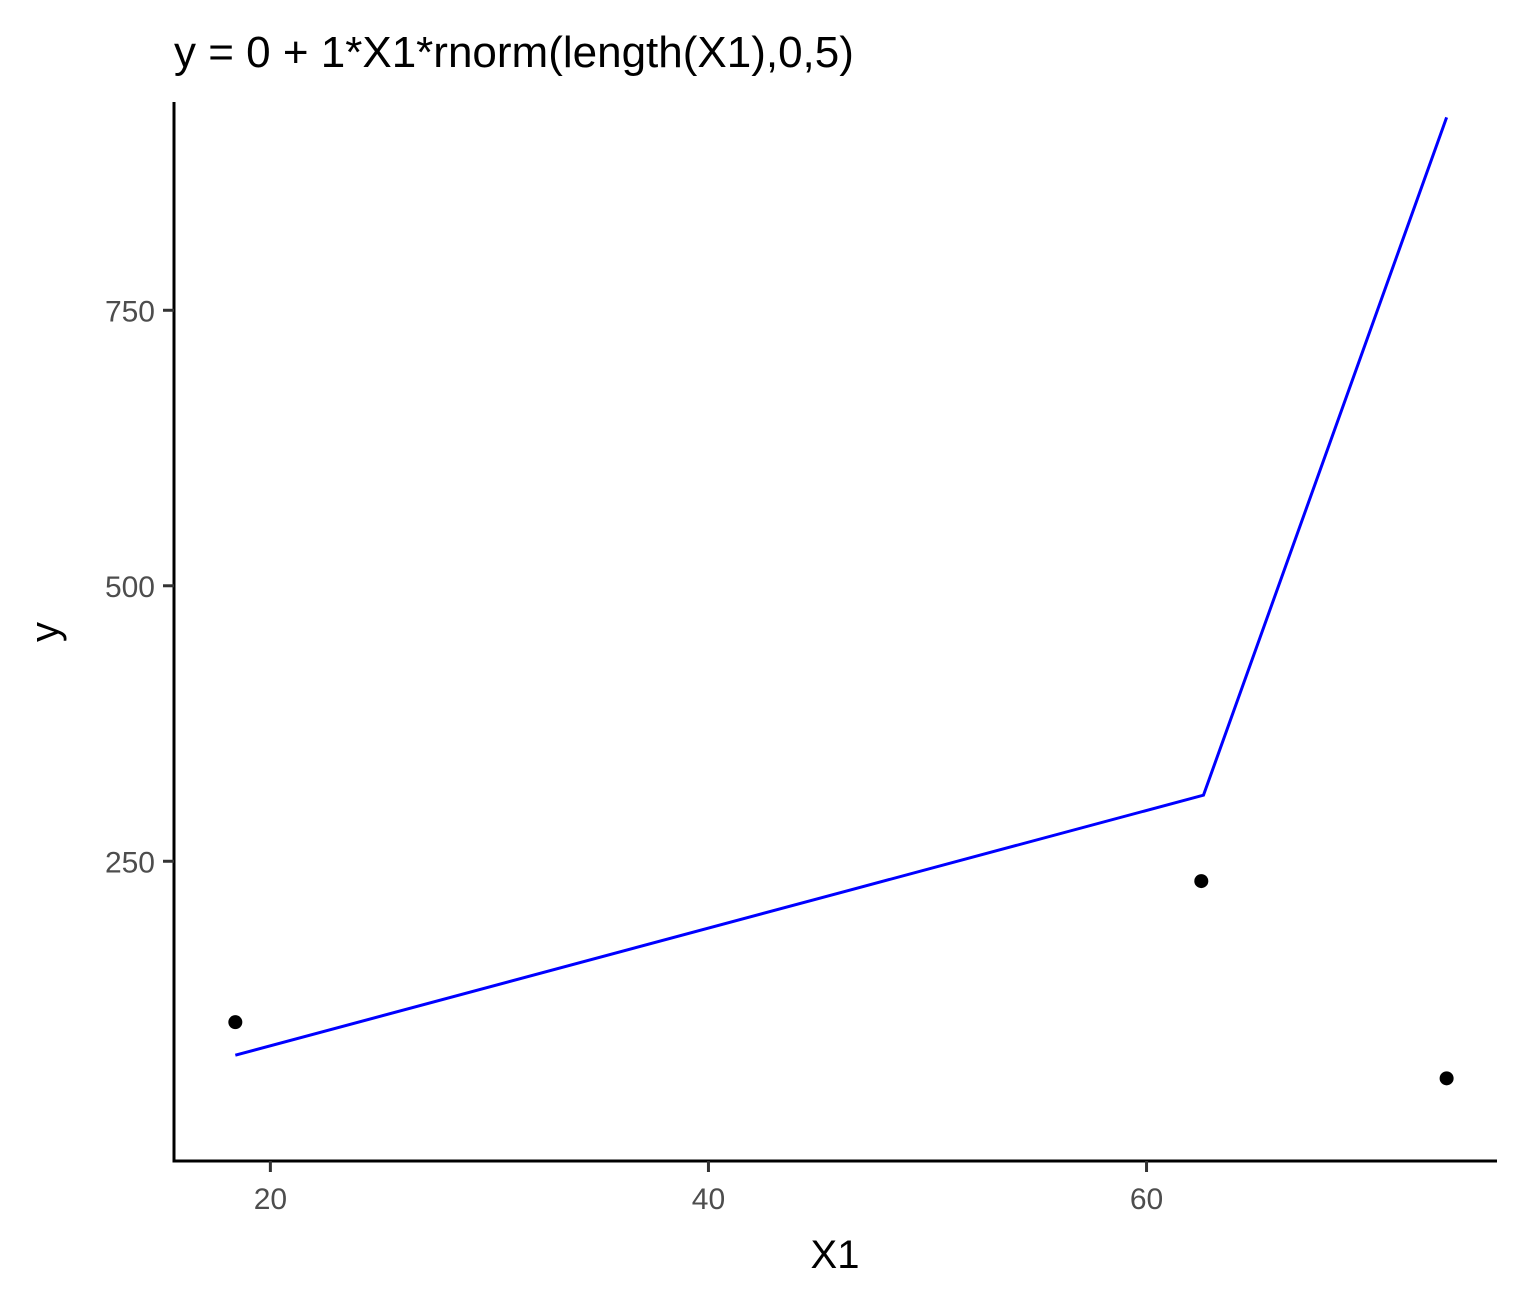 This screenshot has width=1521, height=1290. I want to click on y-axis-title: y, so click(45, 632).